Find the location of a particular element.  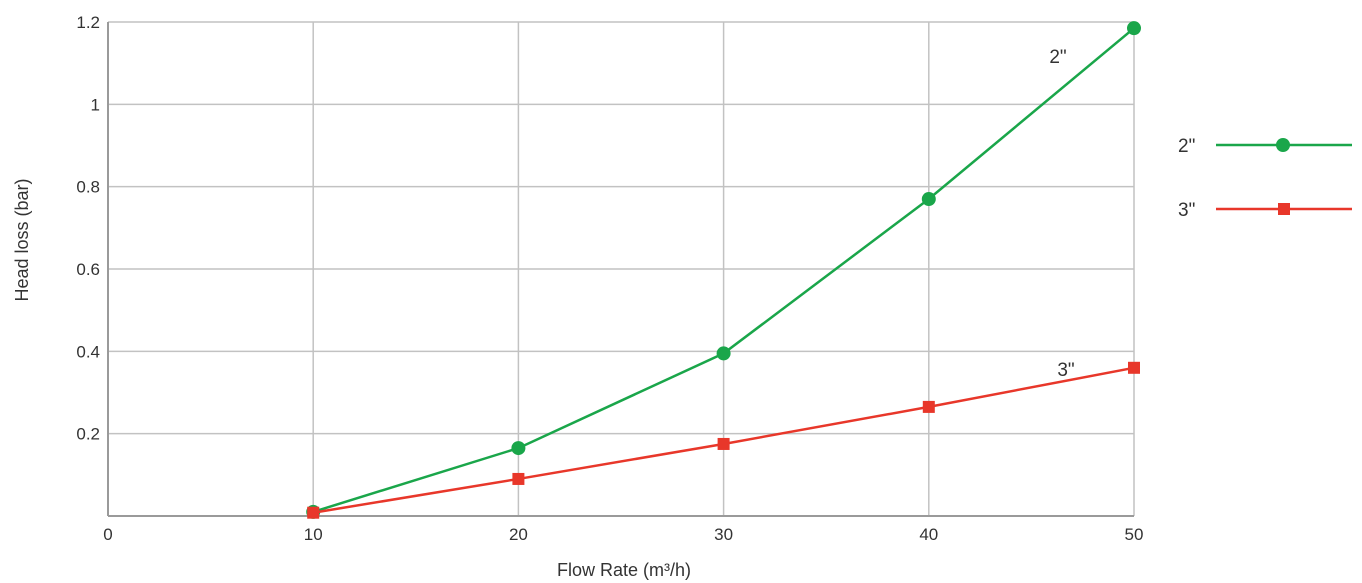

legend: 2" 3" is located at coordinates (1265, 178).